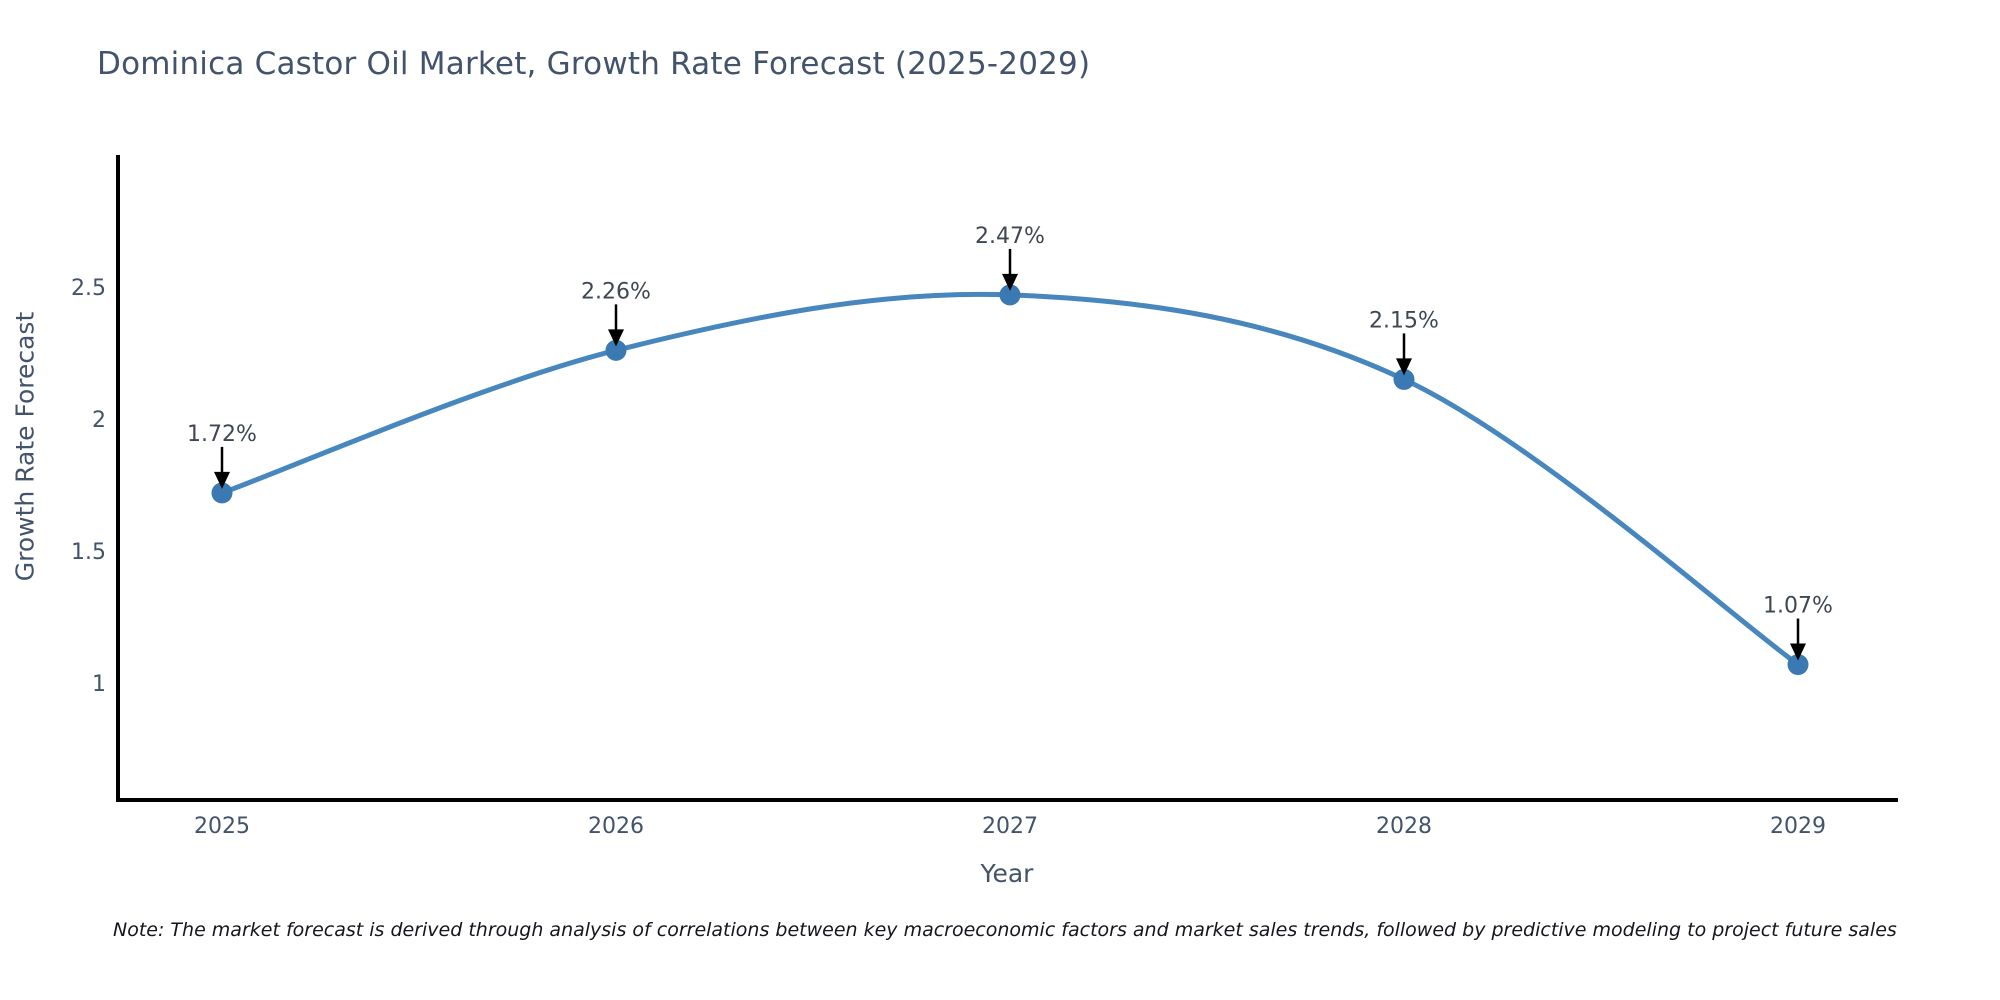 The image size is (2000, 1000). What do you see at coordinates (1404, 320) in the screenshot?
I see `data-point-label: 2.15%` at bounding box center [1404, 320].